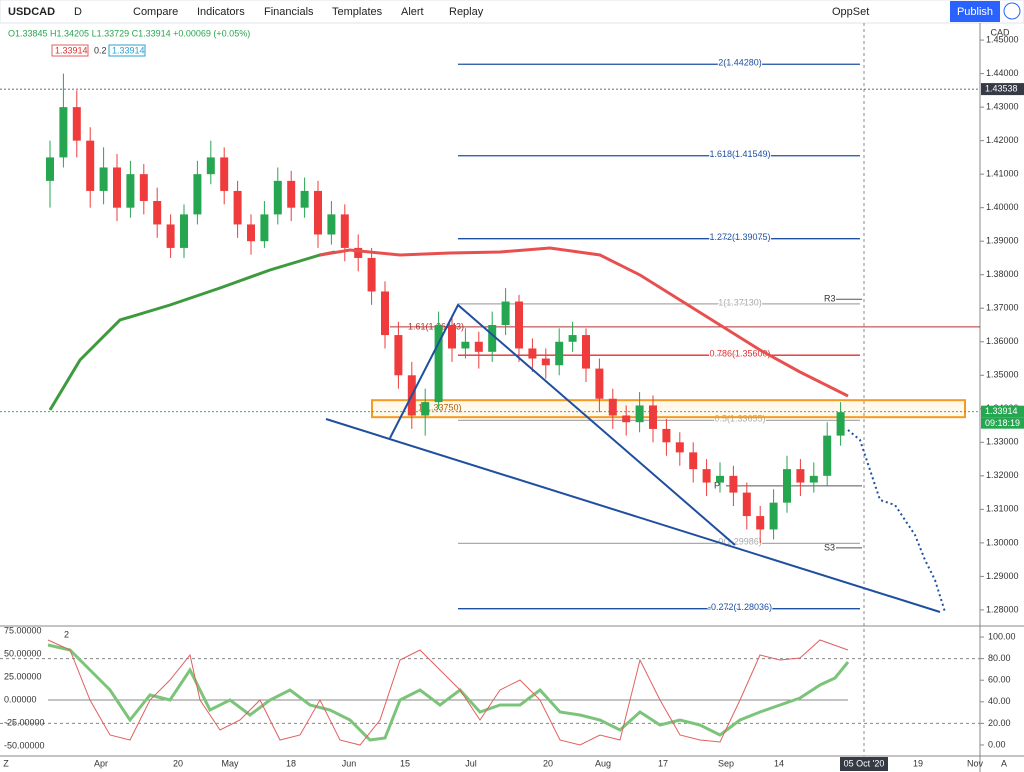 The width and height of the screenshot is (1024, 772). What do you see at coordinates (668, 409) in the screenshot?
I see `fib-zone` at bounding box center [668, 409].